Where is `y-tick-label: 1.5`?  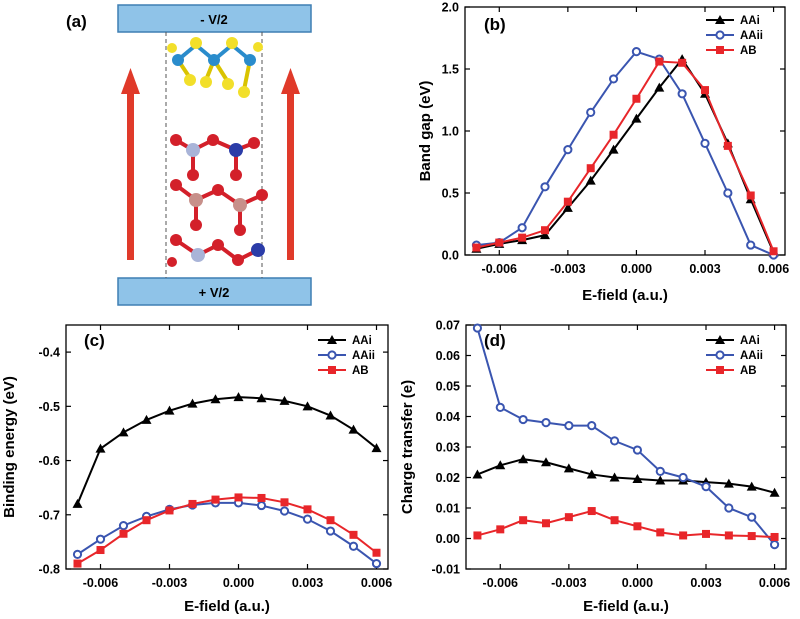
y-tick-label: 1.5 is located at coordinates (450, 70).